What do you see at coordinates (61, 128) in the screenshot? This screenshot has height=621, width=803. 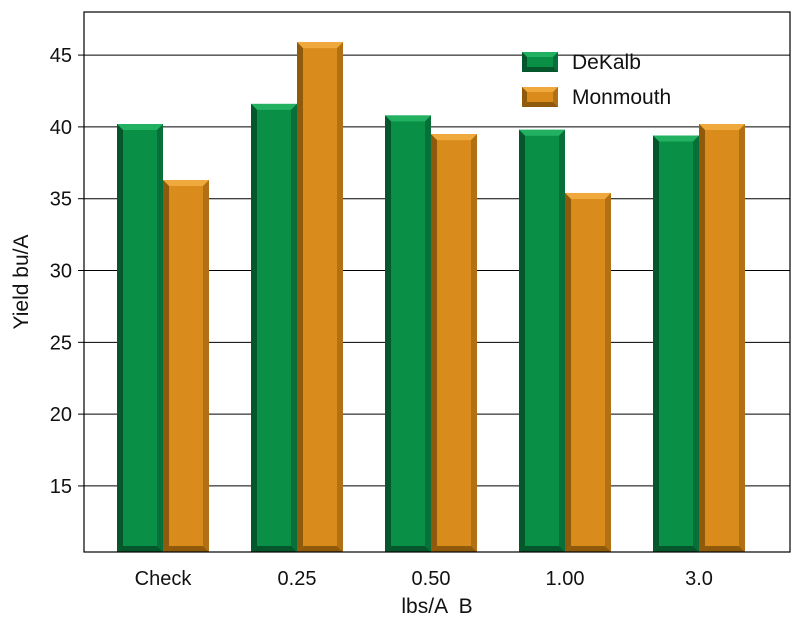 I see `y-tick-label: 40` at bounding box center [61, 128].